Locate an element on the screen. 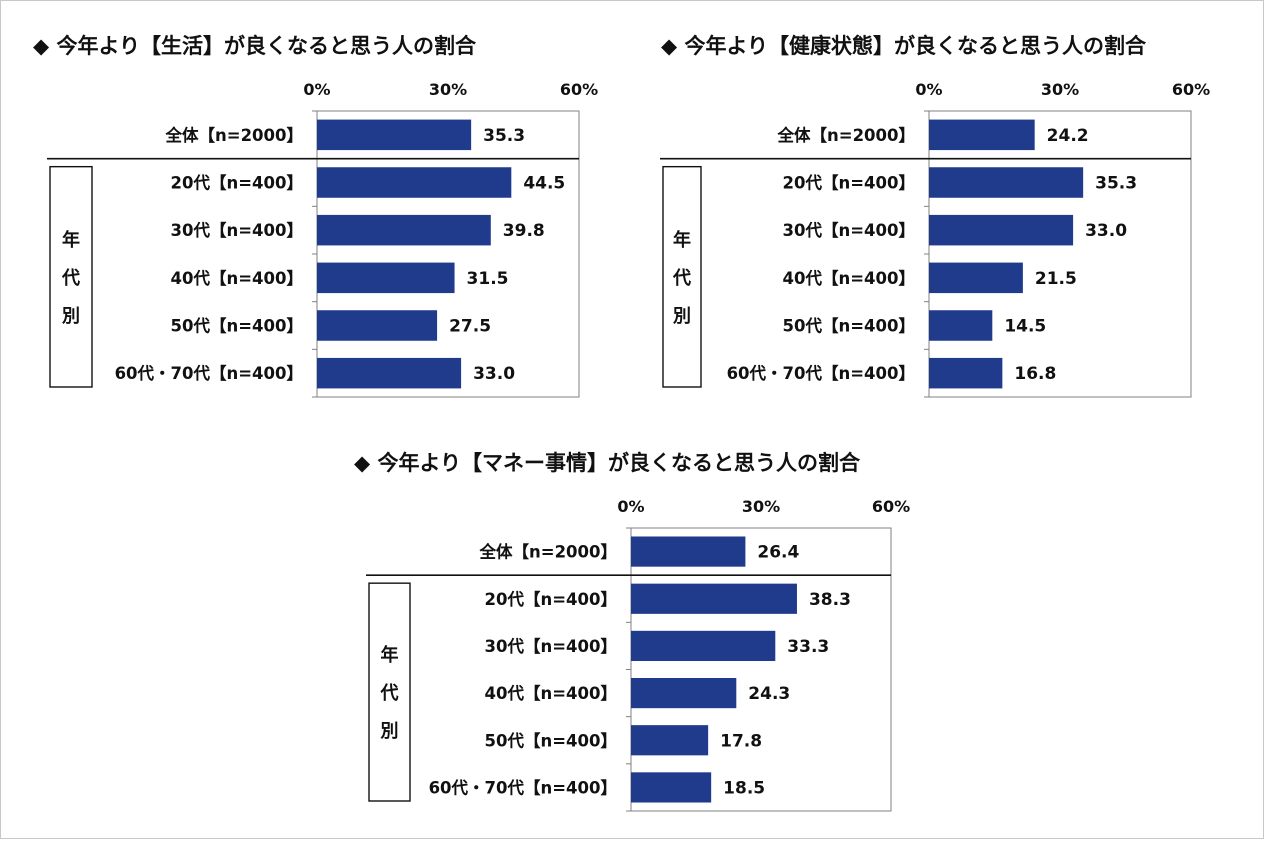 The width and height of the screenshot is (1266, 844). value-label: 26.4 is located at coordinates (778, 553).